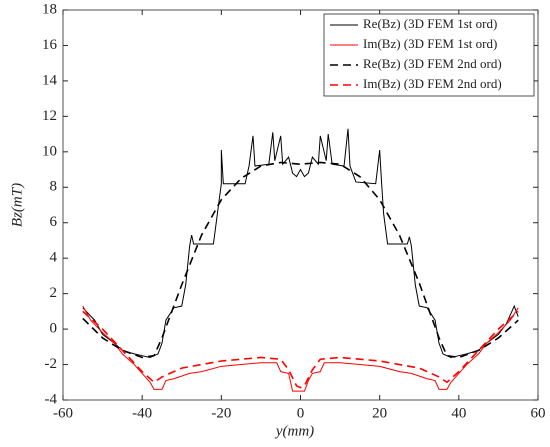 The image size is (550, 447). What do you see at coordinates (50, 45) in the screenshot?
I see `y-tick-label: 16` at bounding box center [50, 45].